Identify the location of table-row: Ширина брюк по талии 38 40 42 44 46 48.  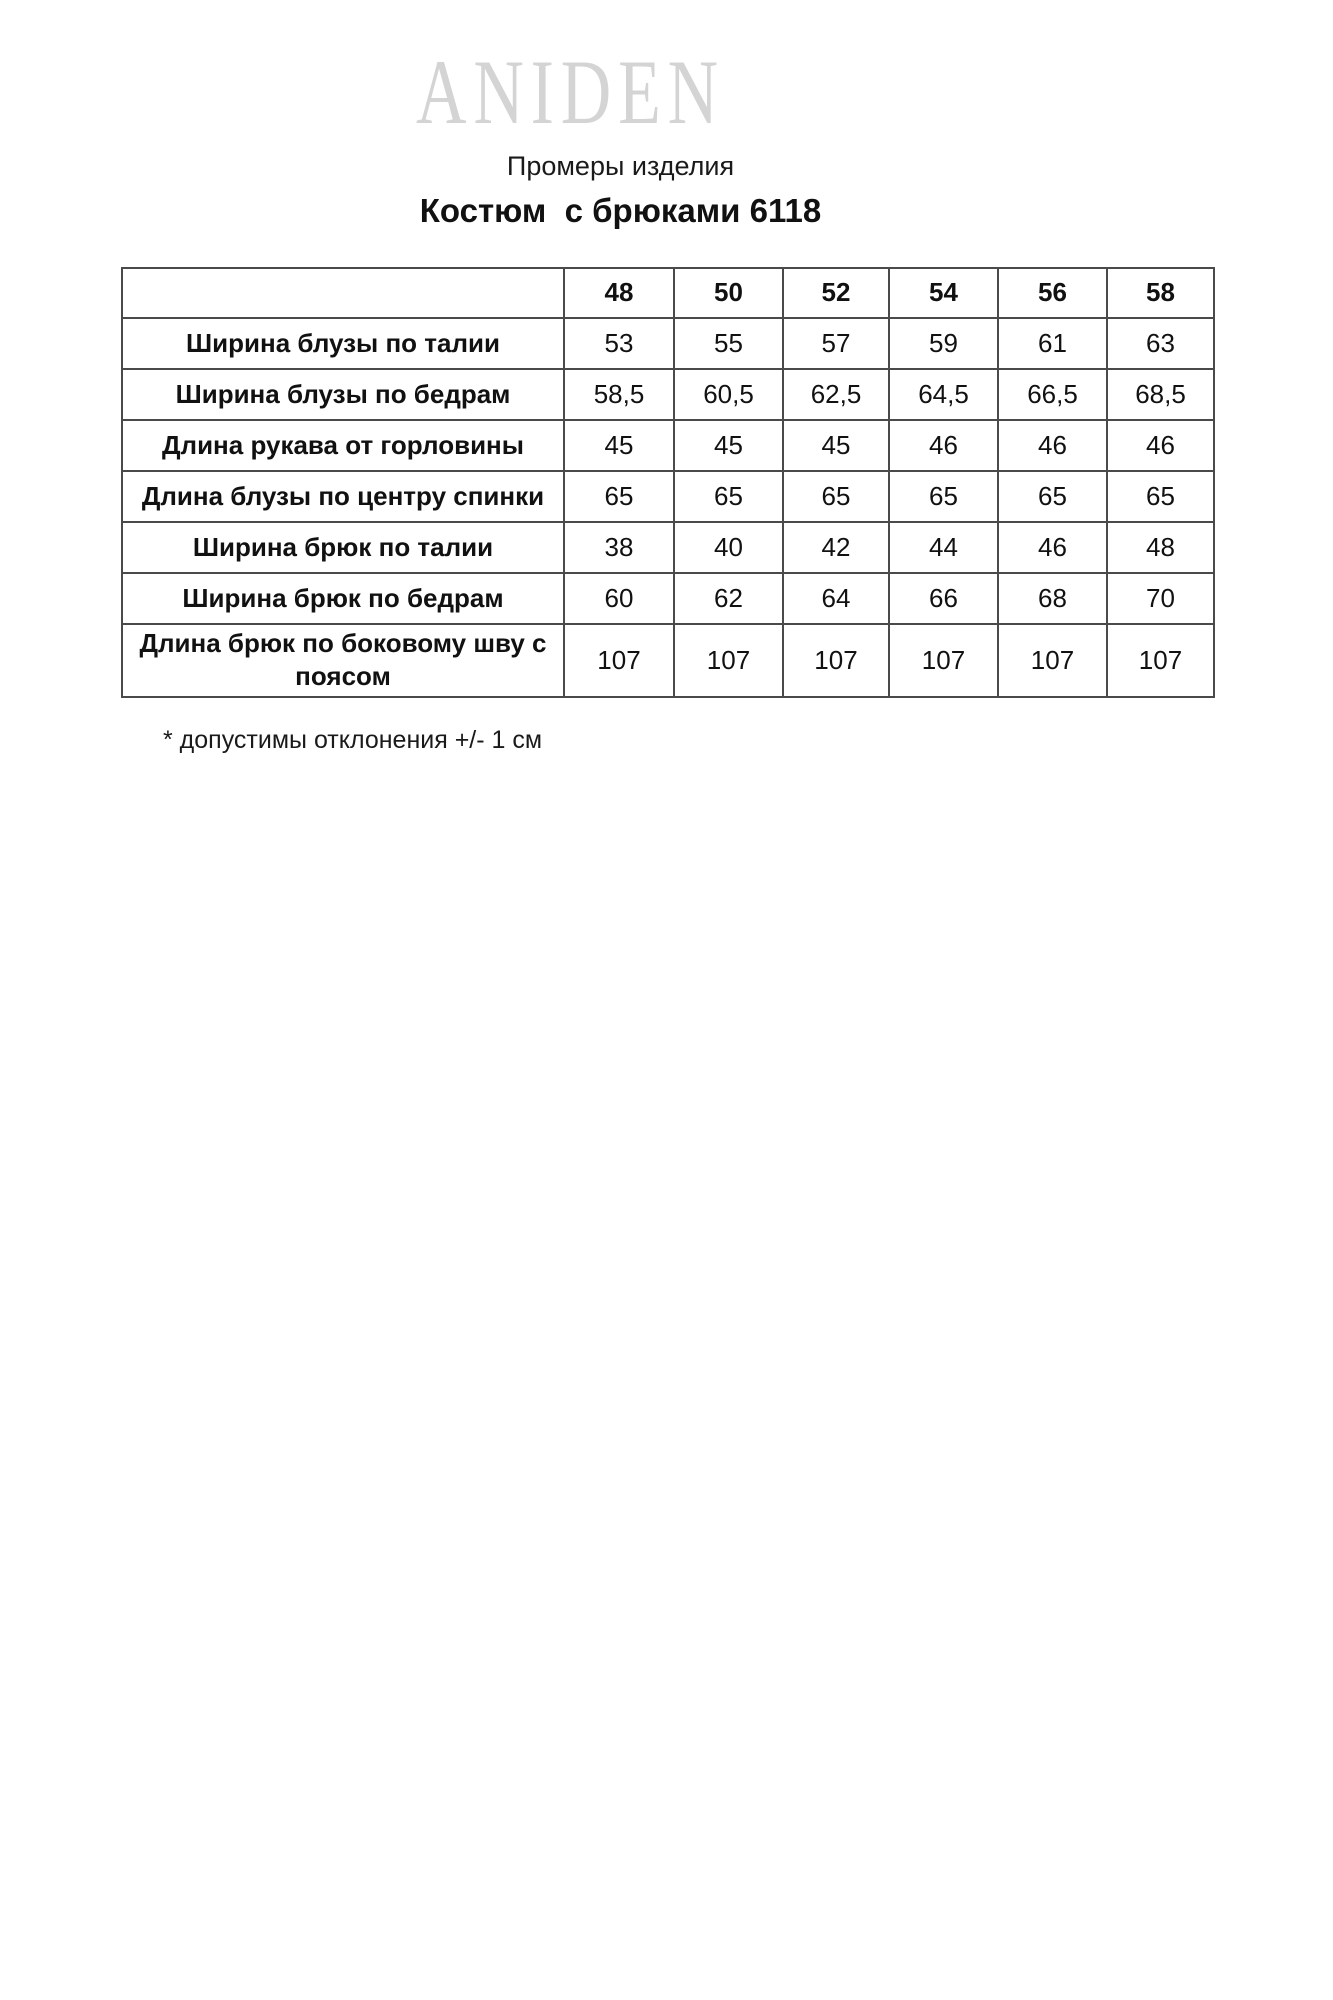
(668, 547).